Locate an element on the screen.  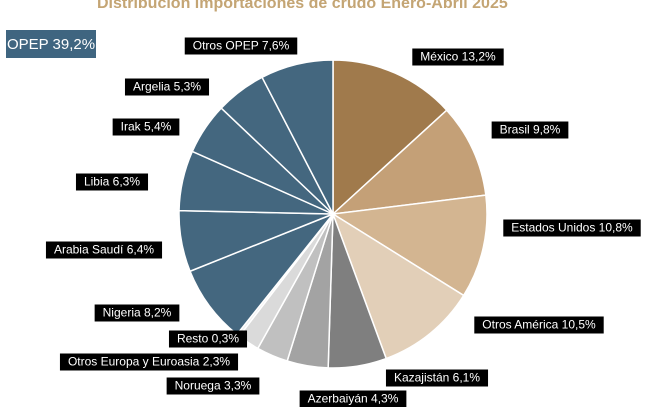
value-label: 9,8% is located at coordinates (547, 130).